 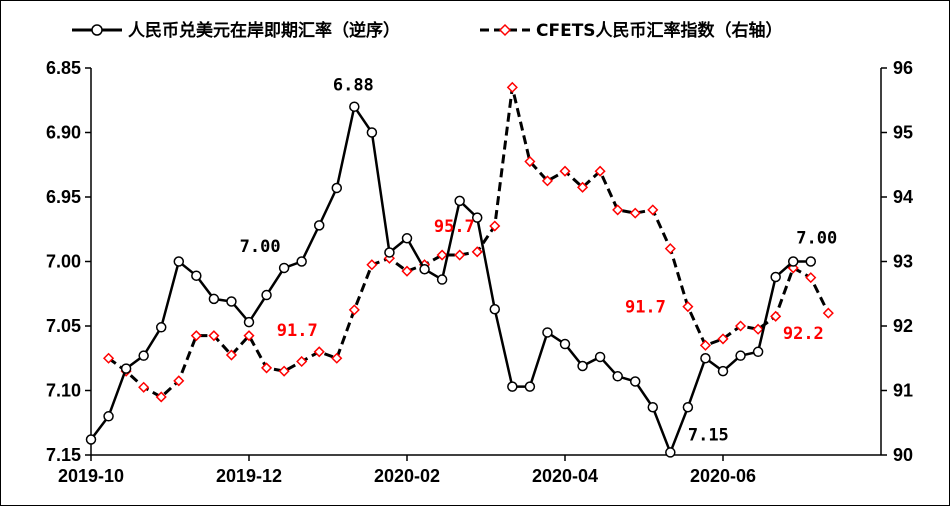 What do you see at coordinates (903, 391) in the screenshot?
I see `right-tick-label: 91` at bounding box center [903, 391].